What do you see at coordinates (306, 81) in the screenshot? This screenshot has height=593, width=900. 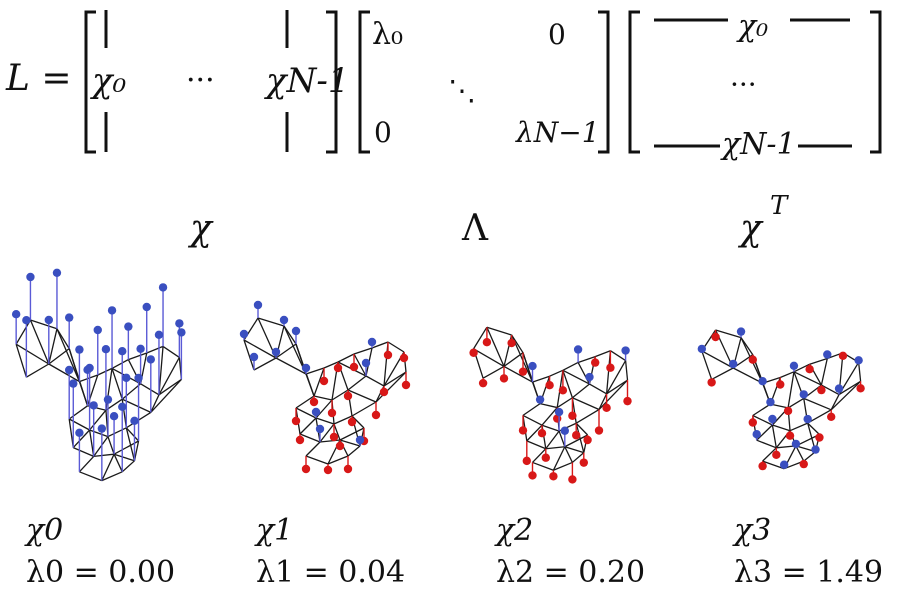 I see `chiN1-column: χN-1` at bounding box center [306, 81].